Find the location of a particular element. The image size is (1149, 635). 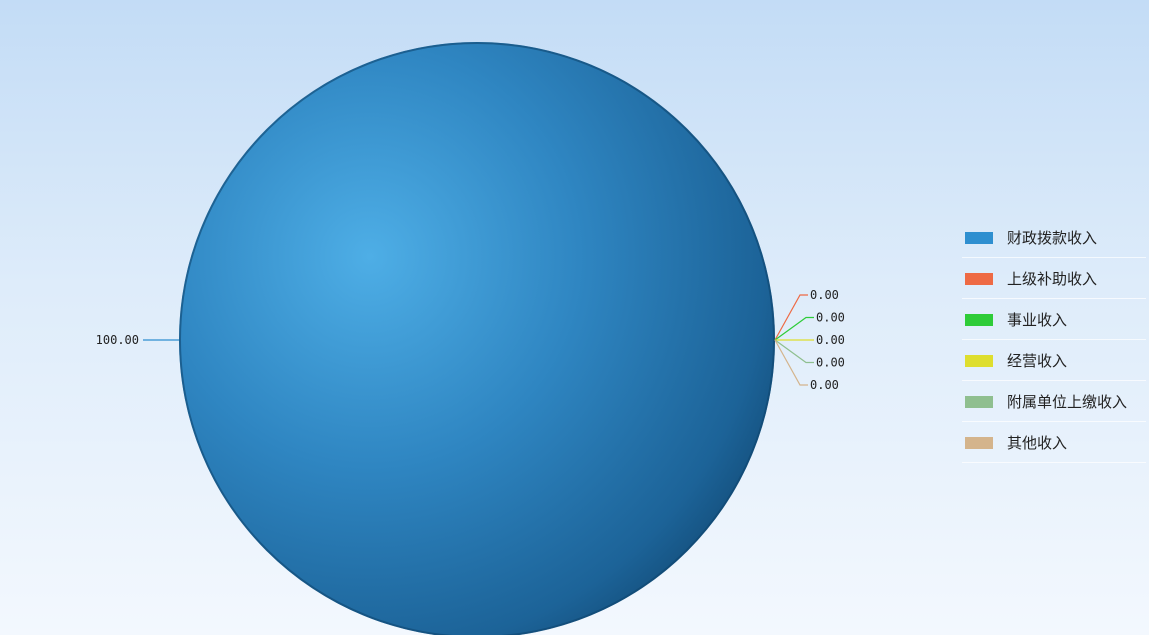

legend-label: 财政拨款收入 is located at coordinates (1052, 238).